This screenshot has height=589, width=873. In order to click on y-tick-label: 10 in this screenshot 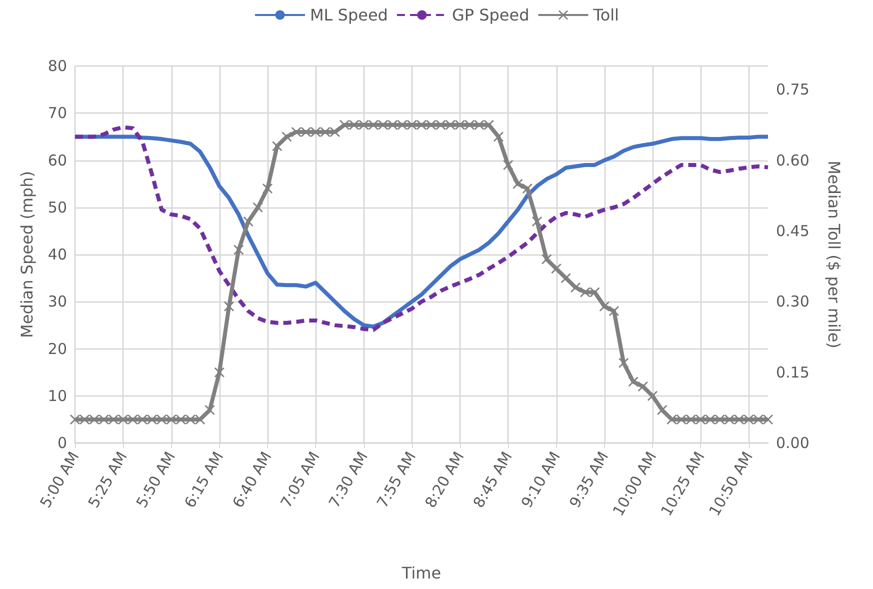, I will do `click(57, 395)`.